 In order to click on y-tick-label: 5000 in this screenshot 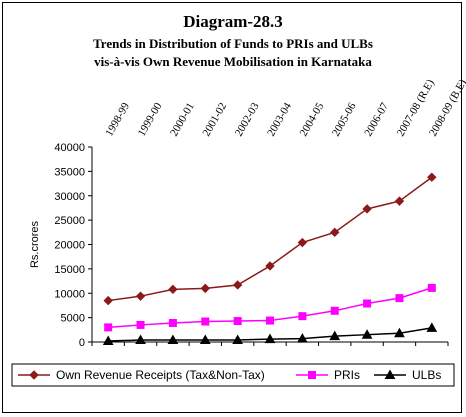, I will do `click(73, 319)`.